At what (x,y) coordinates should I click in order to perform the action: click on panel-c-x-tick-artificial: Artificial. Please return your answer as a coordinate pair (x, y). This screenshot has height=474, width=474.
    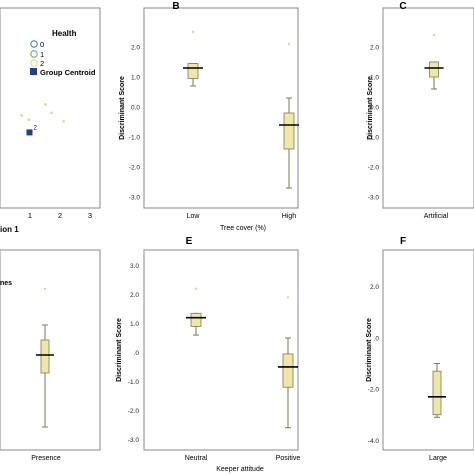
    Looking at the image, I should click on (436, 216).